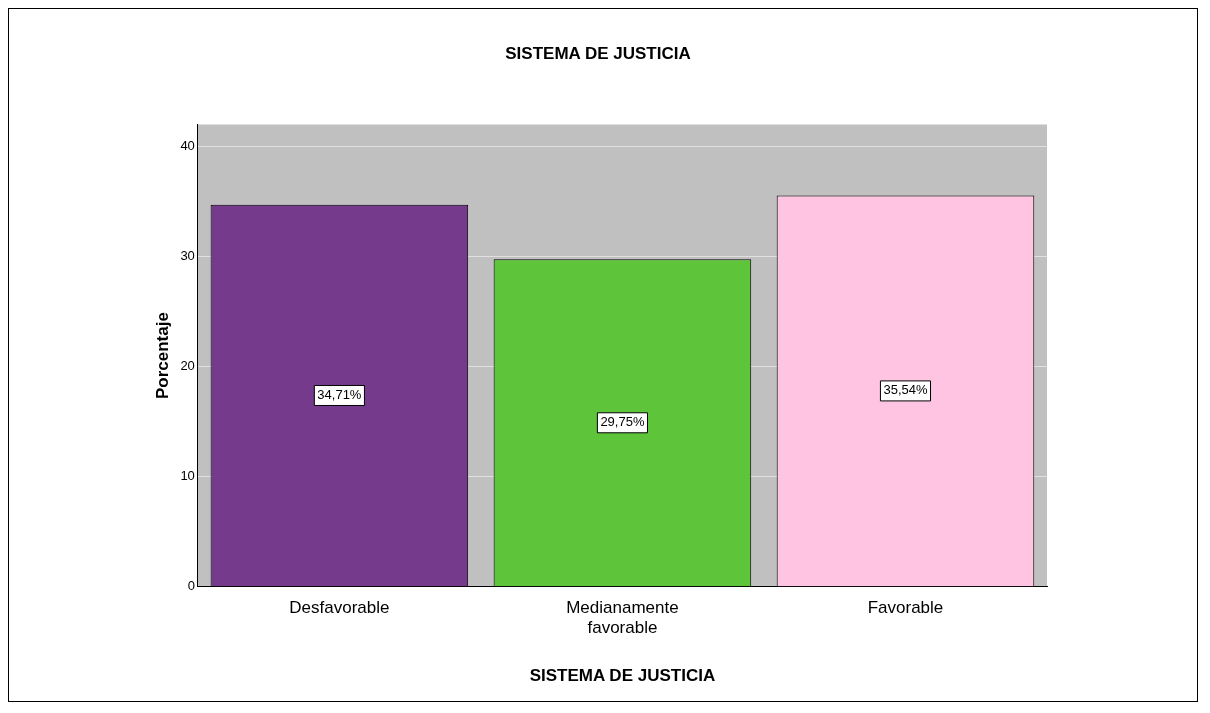 The height and width of the screenshot is (713, 1210). I want to click on y-tick-label: 40, so click(187, 145).